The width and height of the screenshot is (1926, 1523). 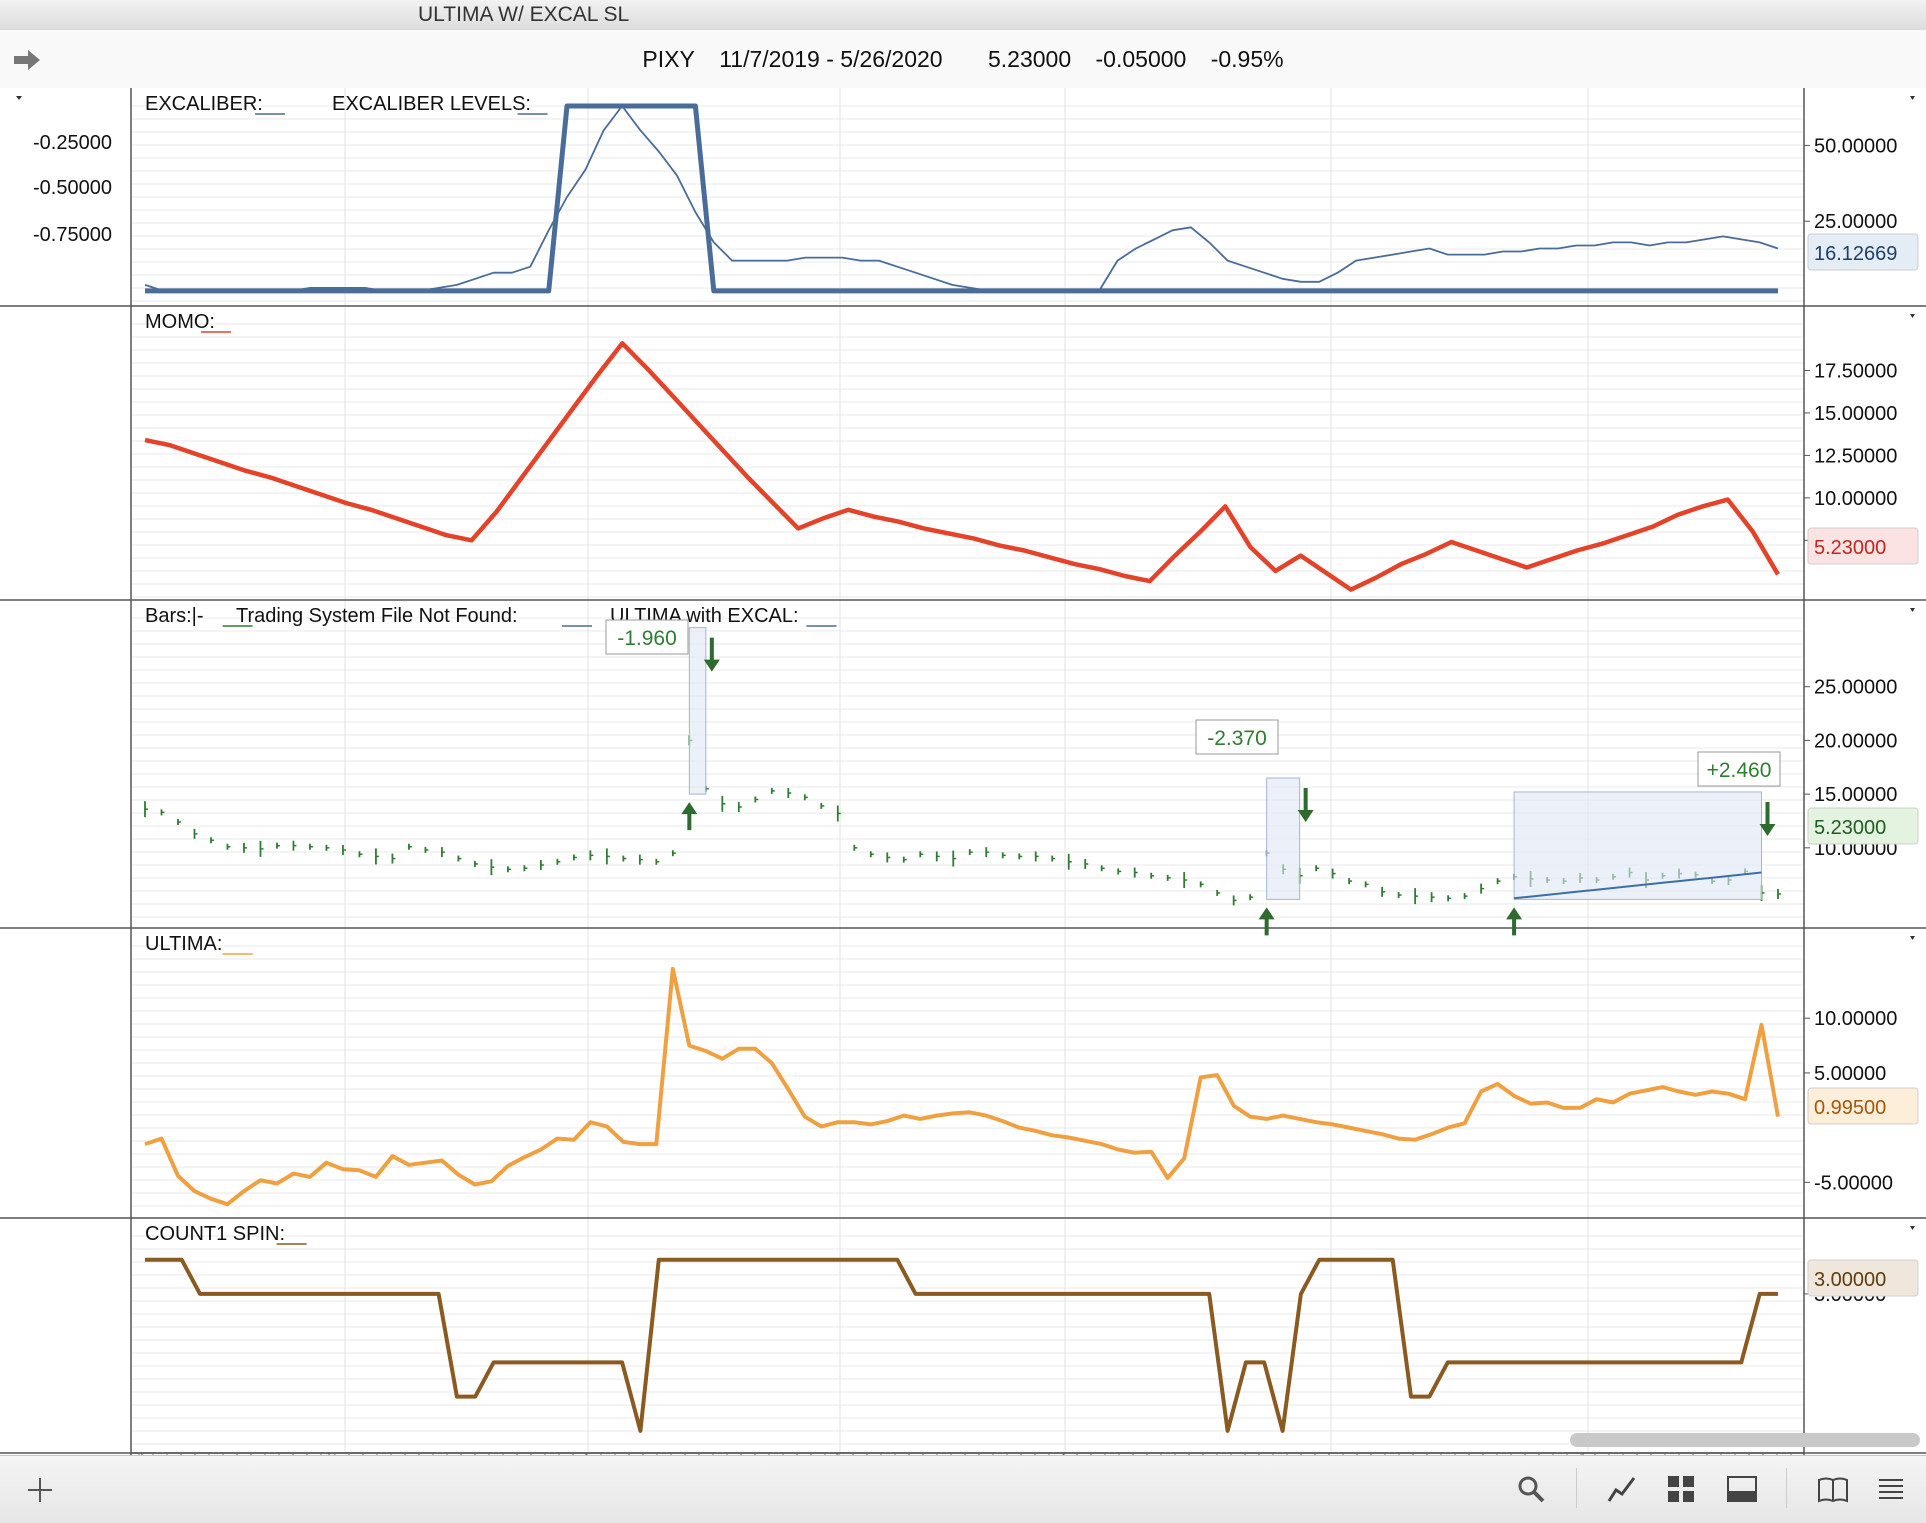 What do you see at coordinates (1141, 59) in the screenshot?
I see `price-change: -0.05000` at bounding box center [1141, 59].